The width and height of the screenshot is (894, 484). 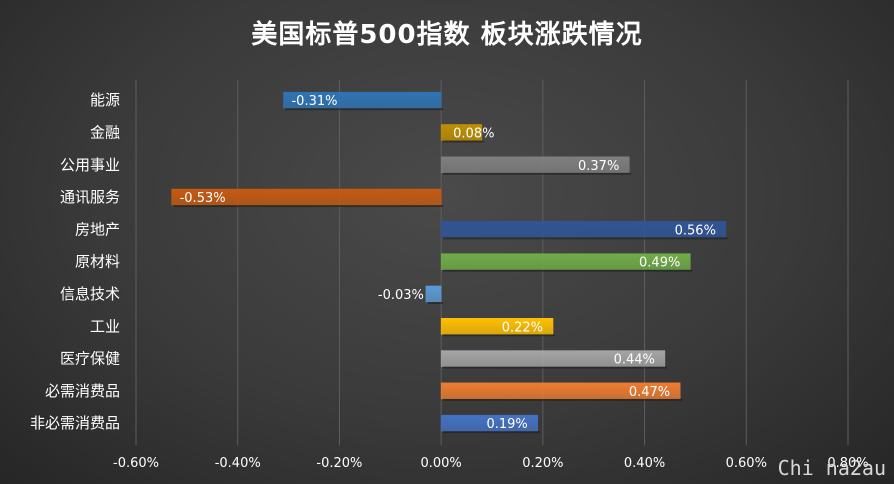 What do you see at coordinates (314, 101) in the screenshot?
I see `data-label: -0.31%` at bounding box center [314, 101].